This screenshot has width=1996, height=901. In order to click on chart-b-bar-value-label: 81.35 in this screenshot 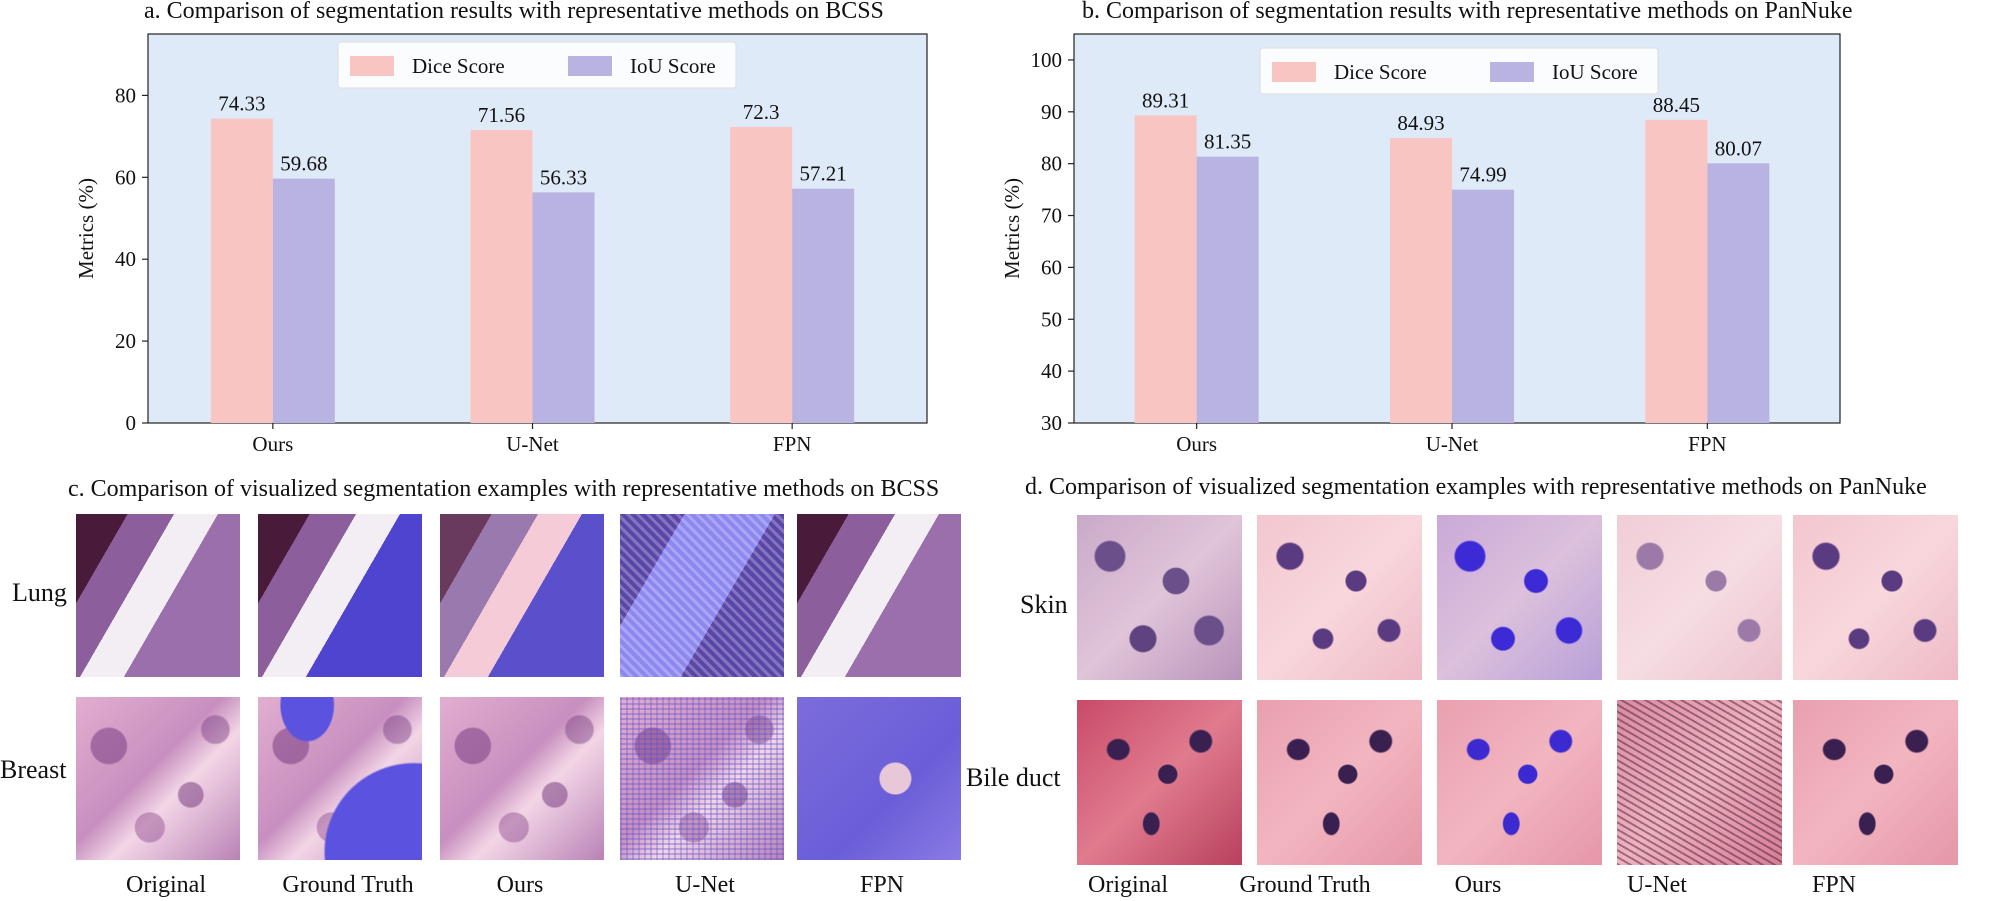, I will do `click(1227, 142)`.